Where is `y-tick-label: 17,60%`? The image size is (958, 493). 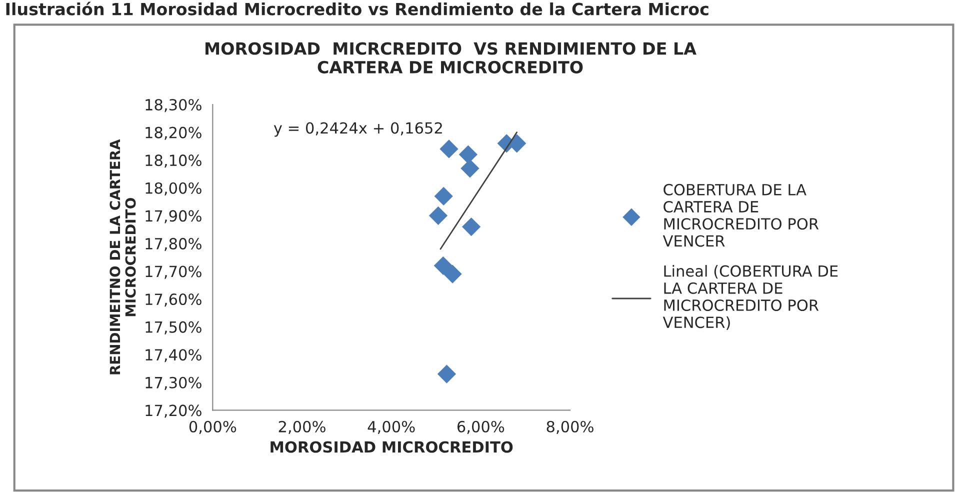 y-tick-label: 17,60% is located at coordinates (174, 300).